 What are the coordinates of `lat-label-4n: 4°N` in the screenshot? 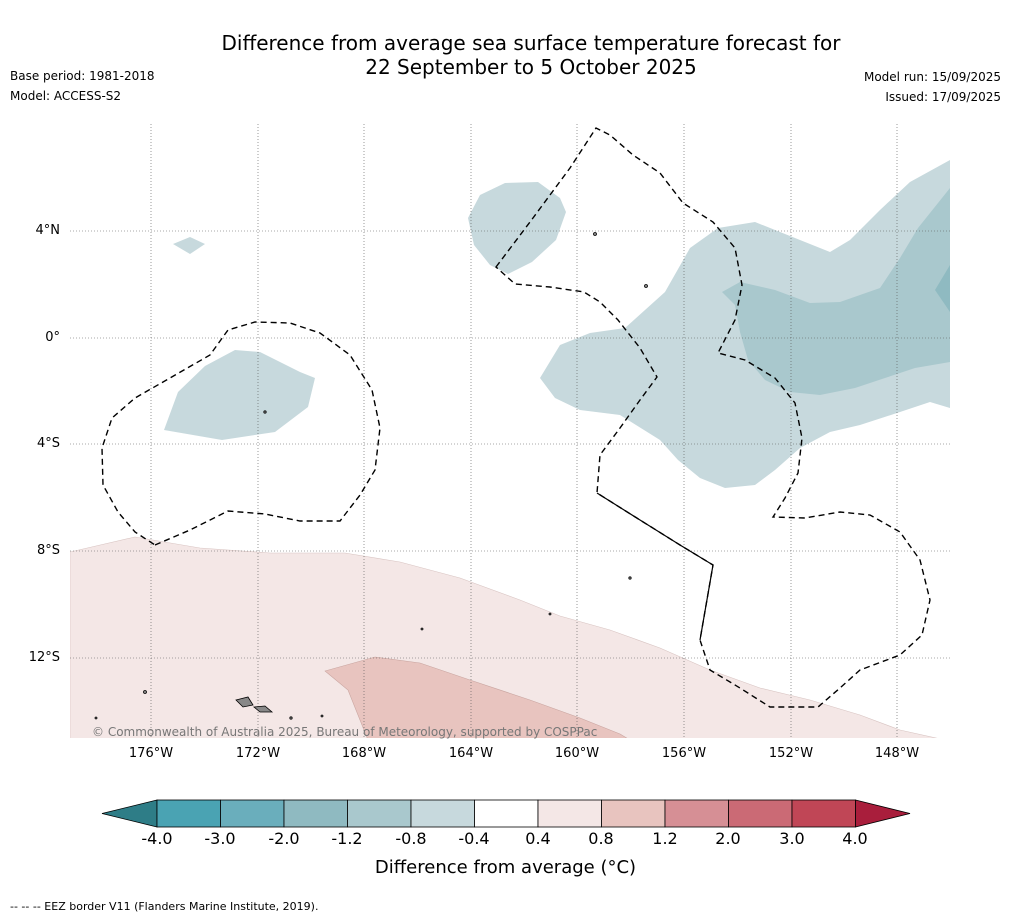 It's located at (48, 230).